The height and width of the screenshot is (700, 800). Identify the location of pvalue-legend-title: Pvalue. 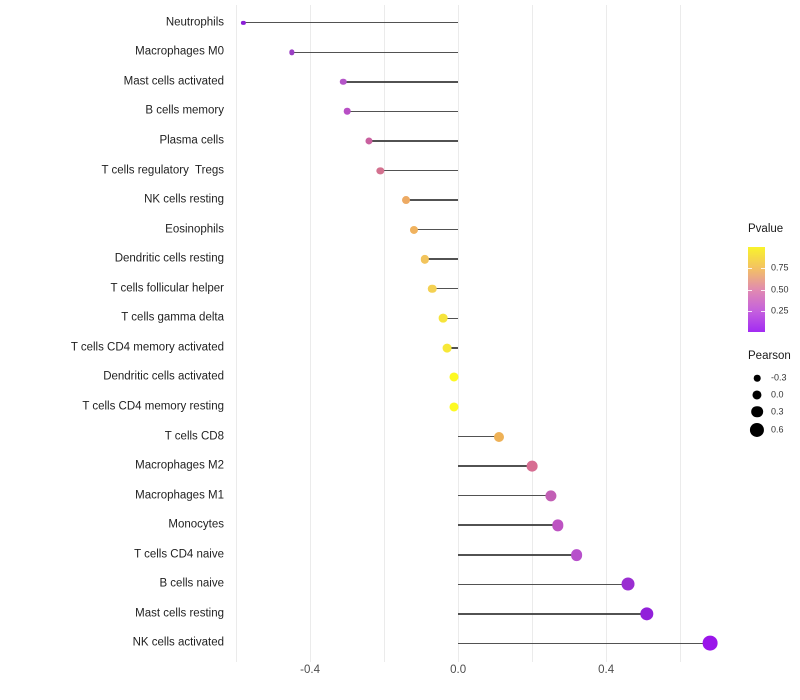
(766, 229).